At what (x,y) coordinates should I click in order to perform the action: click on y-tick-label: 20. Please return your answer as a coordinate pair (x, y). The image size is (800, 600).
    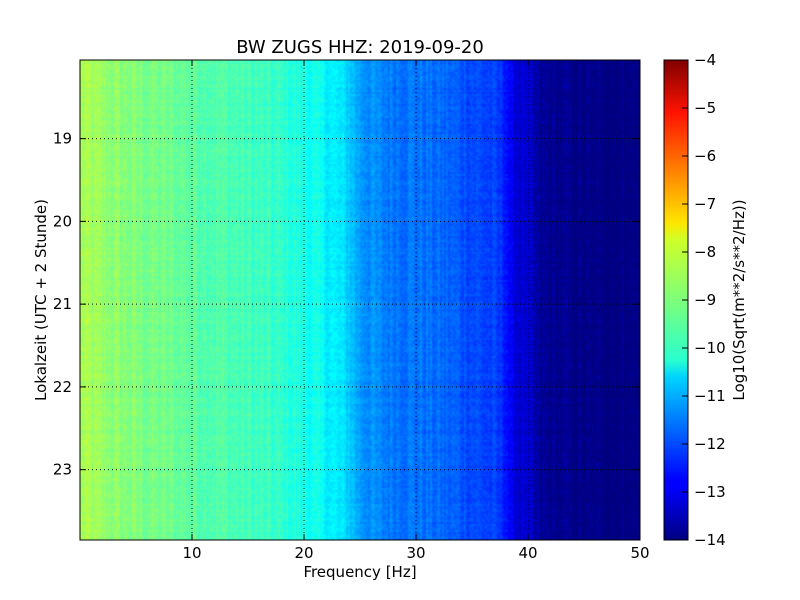
    Looking at the image, I should click on (62, 221).